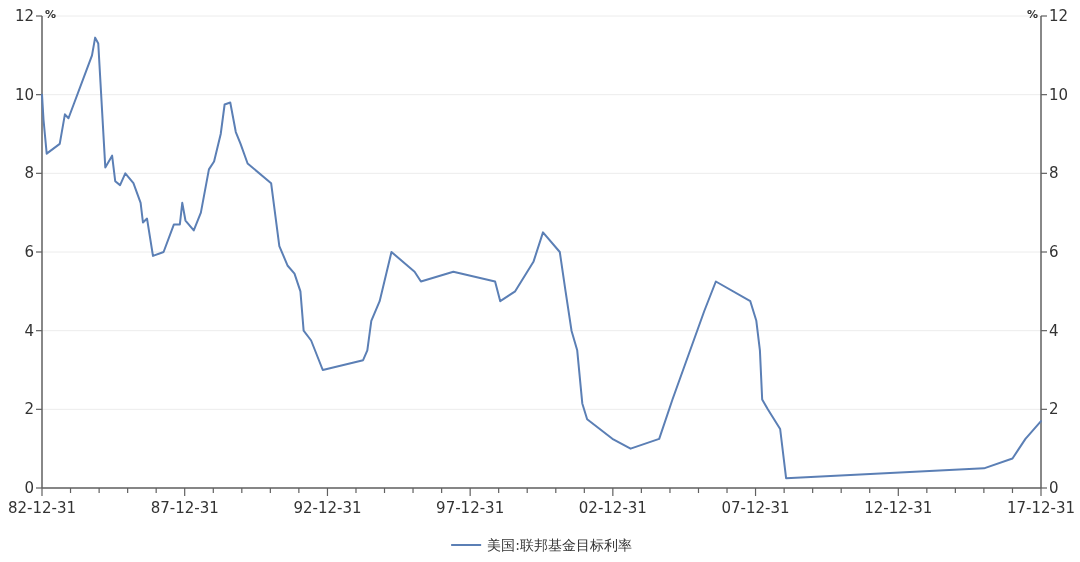 The height and width of the screenshot is (562, 1080). I want to click on y2-tick-label: 12, so click(1059, 16).